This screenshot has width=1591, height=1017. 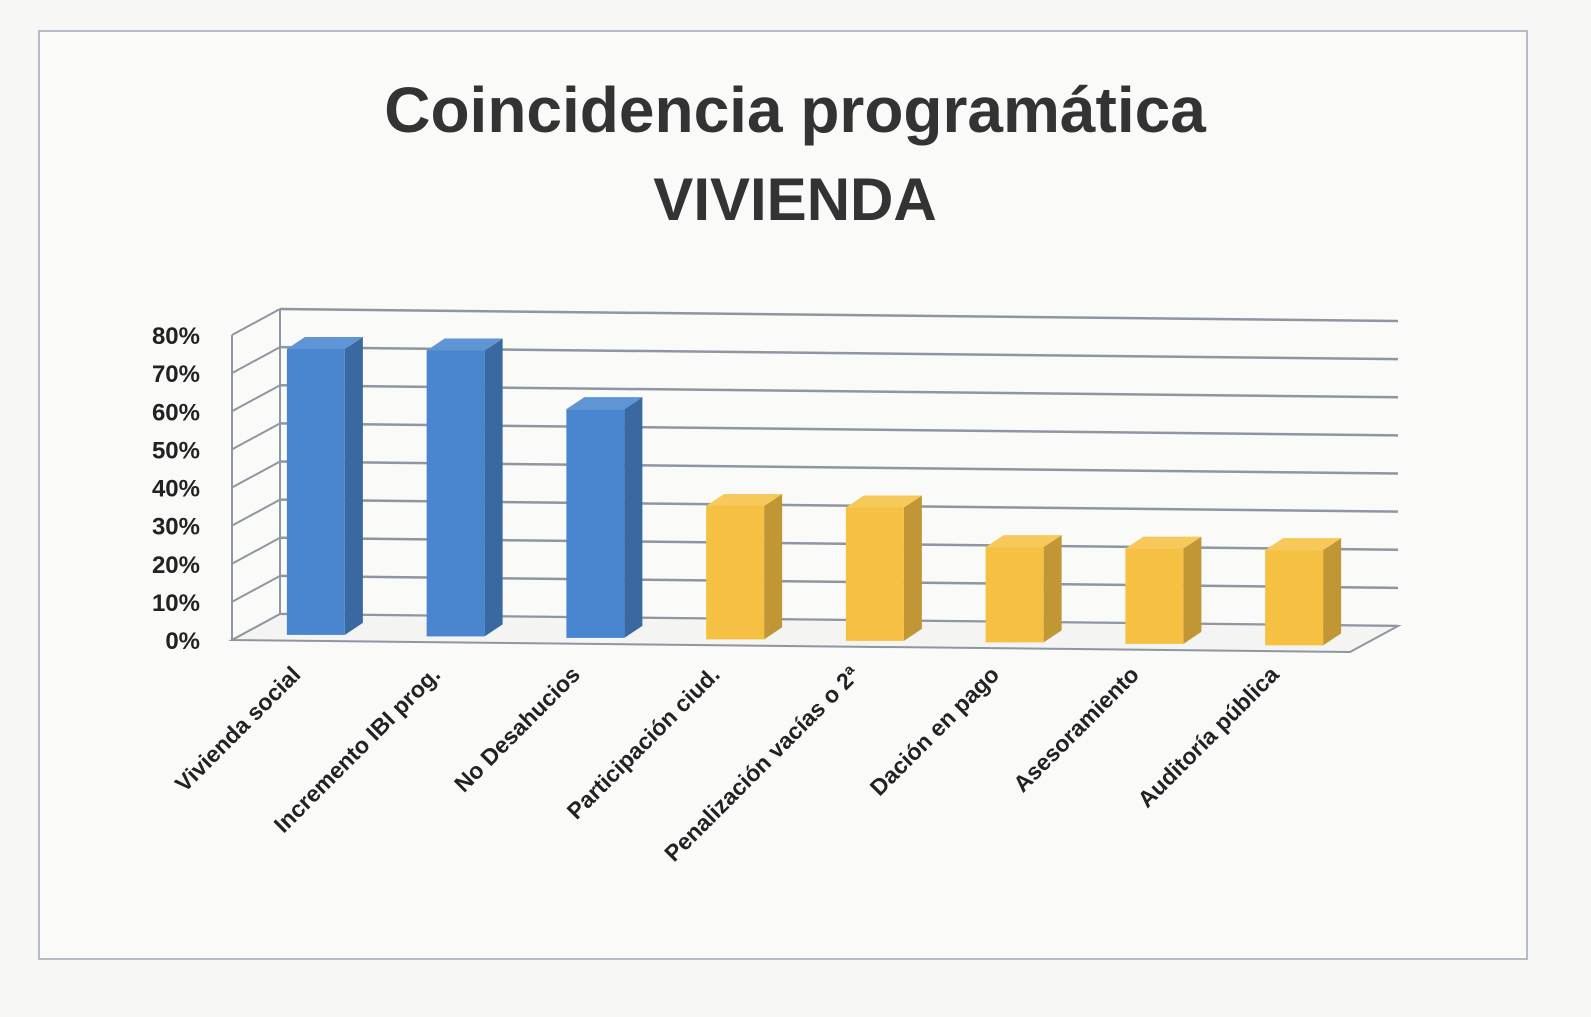 What do you see at coordinates (176, 412) in the screenshot?
I see `y-tick-label: 60%` at bounding box center [176, 412].